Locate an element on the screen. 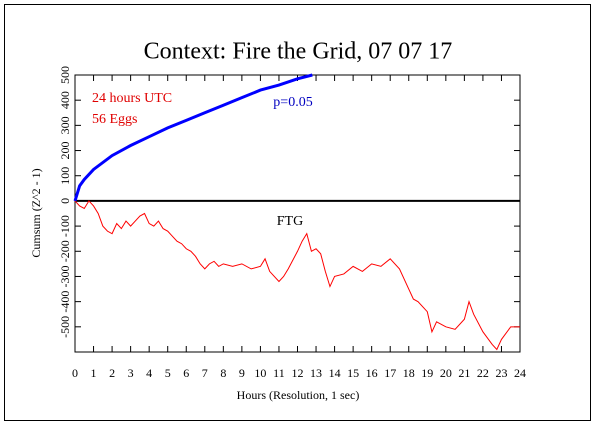 The image size is (596, 427). y-tick-label: -300 is located at coordinates (65, 276).